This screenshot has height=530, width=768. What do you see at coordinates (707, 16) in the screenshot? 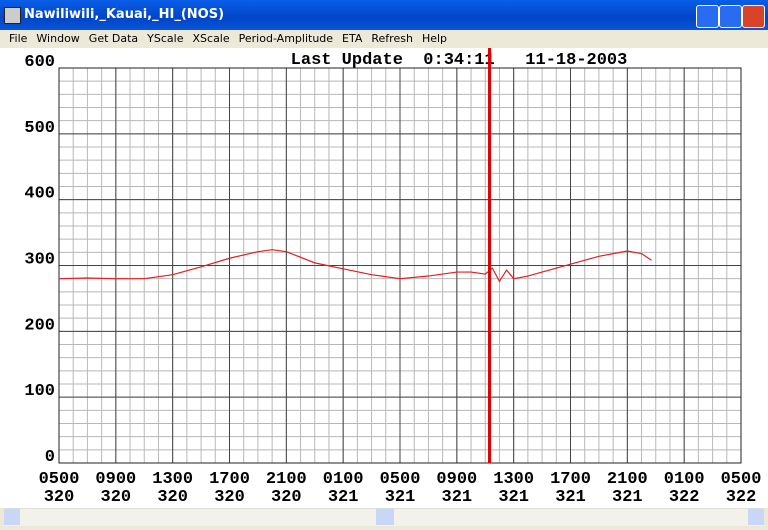
I see `minimize-button` at bounding box center [707, 16].